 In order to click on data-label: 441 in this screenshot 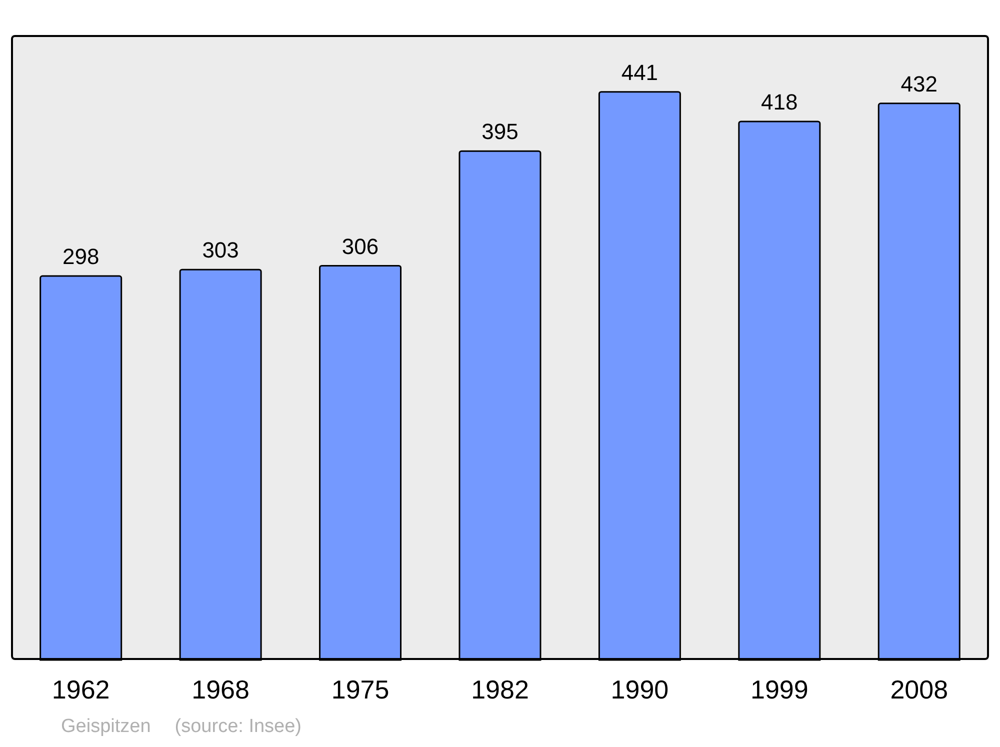, I will do `click(639, 72)`.